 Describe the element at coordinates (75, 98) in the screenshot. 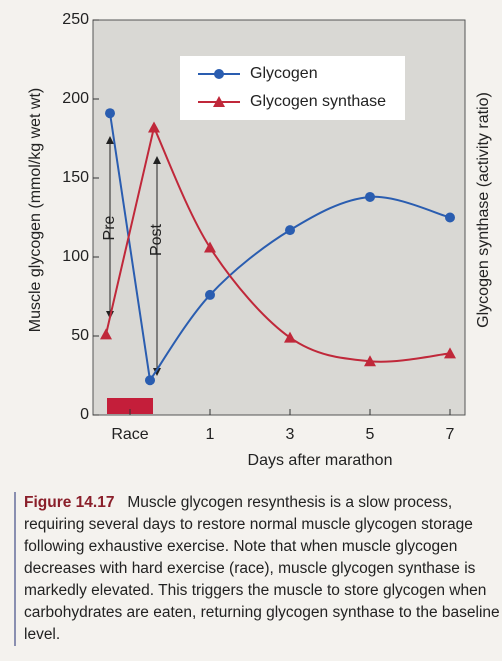

I see `y-tick-label: 200` at that location.